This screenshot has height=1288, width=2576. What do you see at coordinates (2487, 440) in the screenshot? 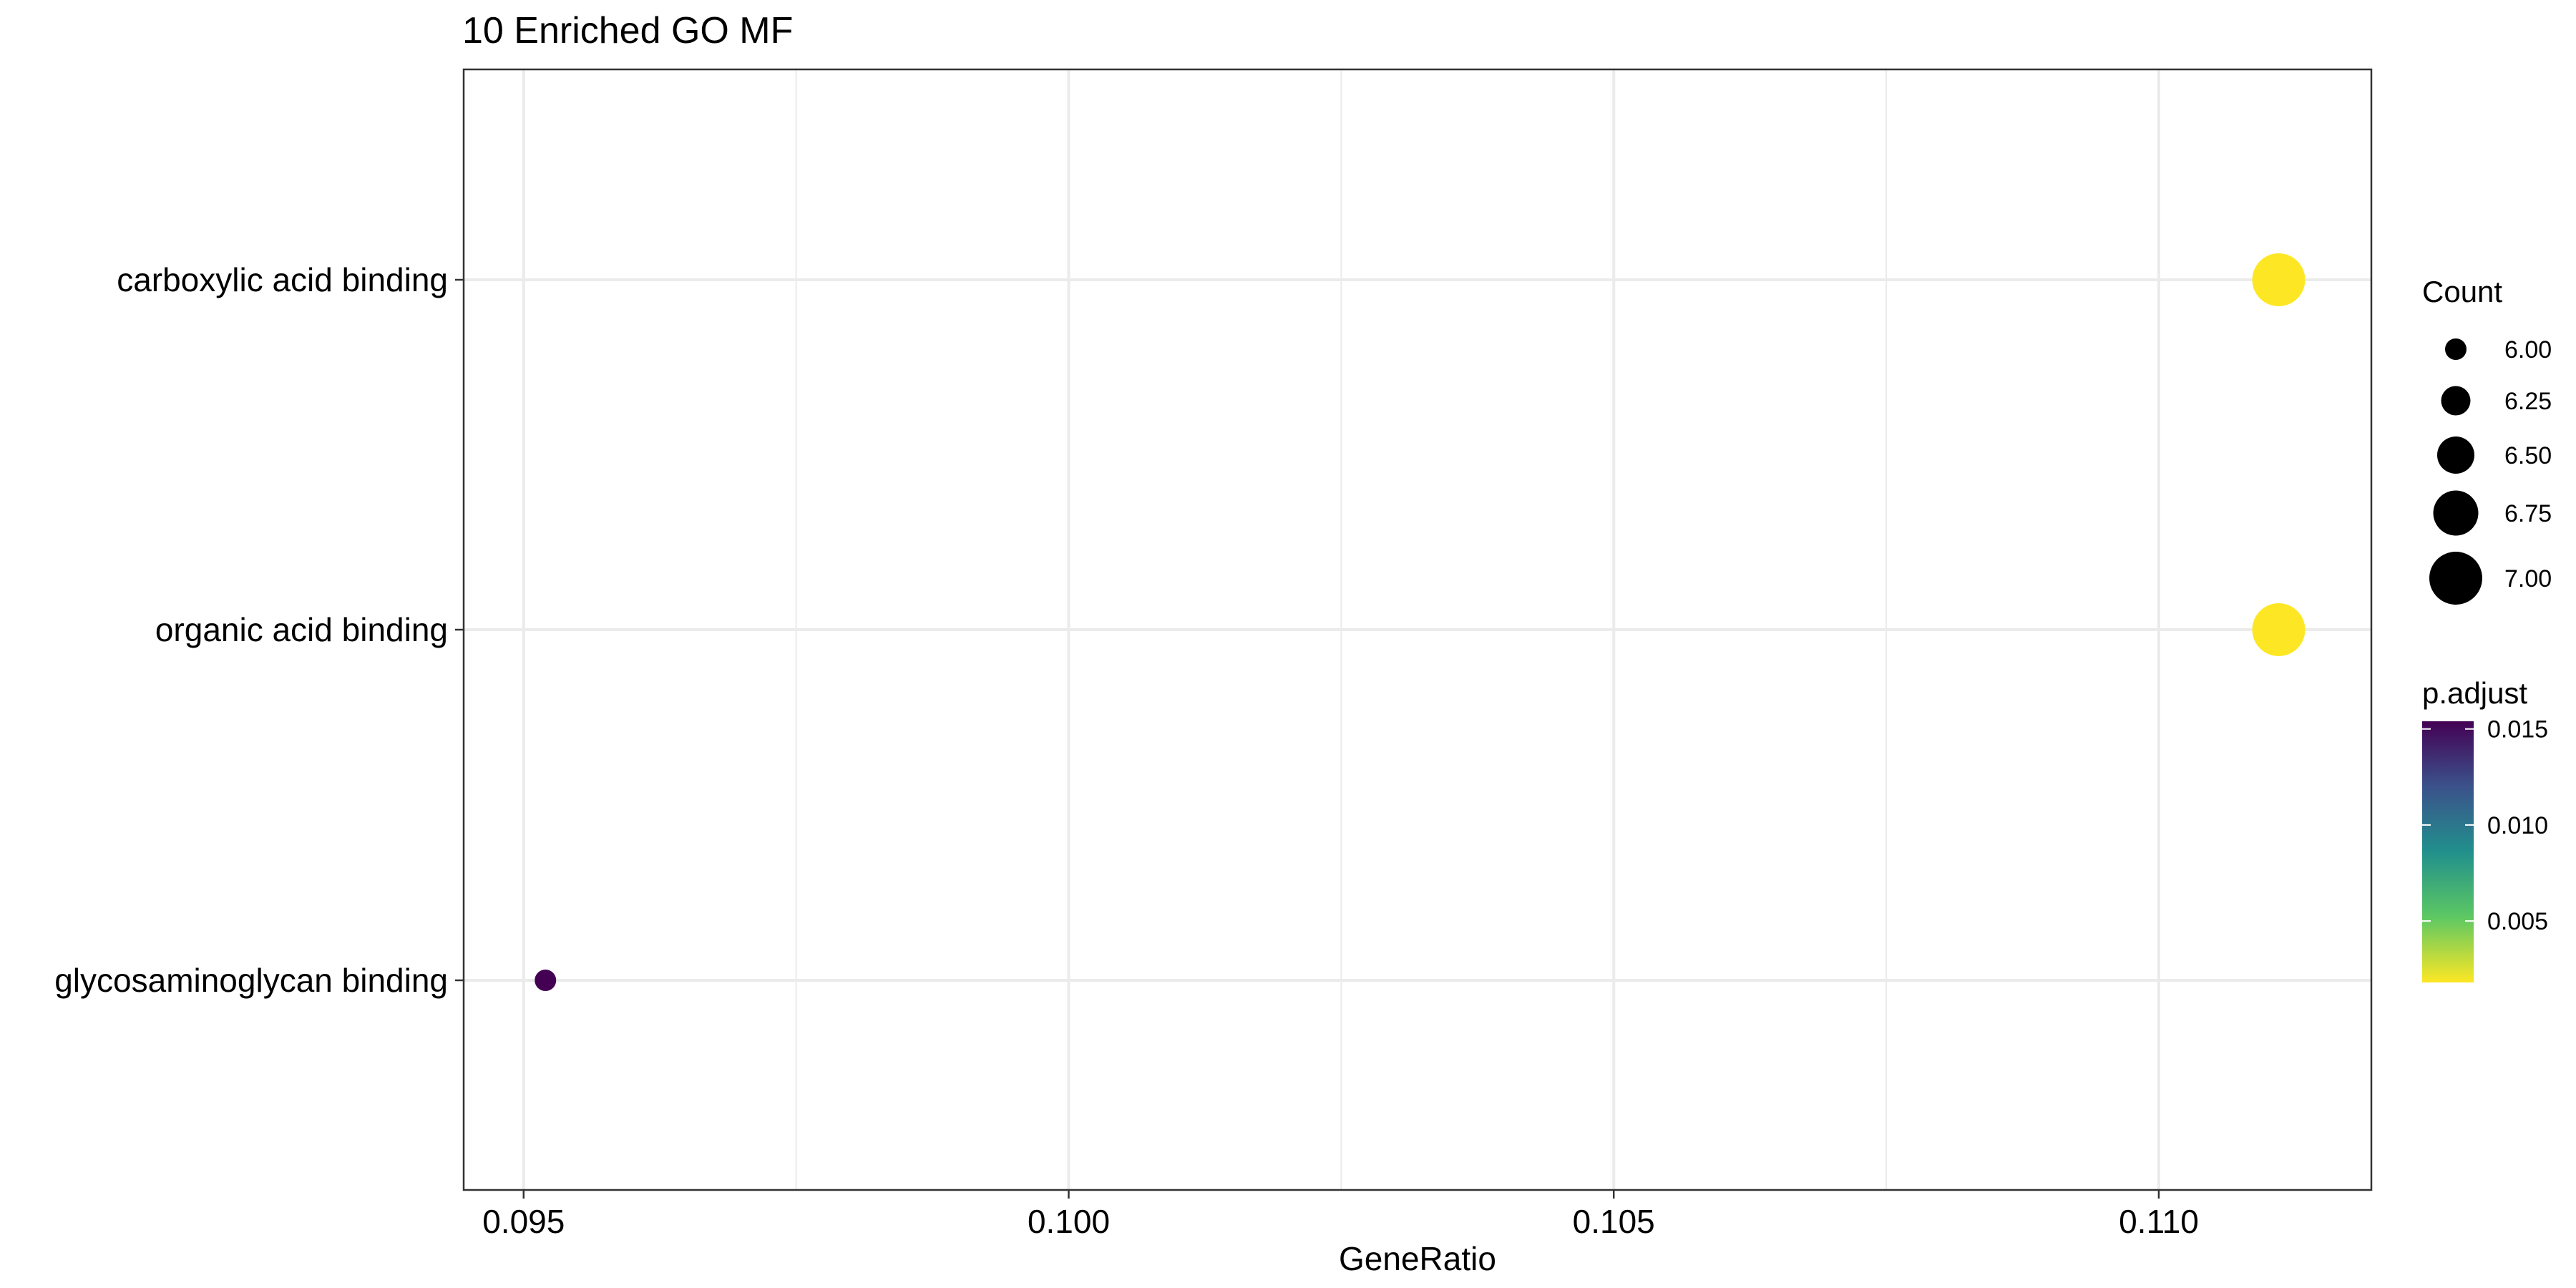
I see `count-legend: Count 6.00 6.25 6.50 6.75 7.00` at bounding box center [2487, 440].